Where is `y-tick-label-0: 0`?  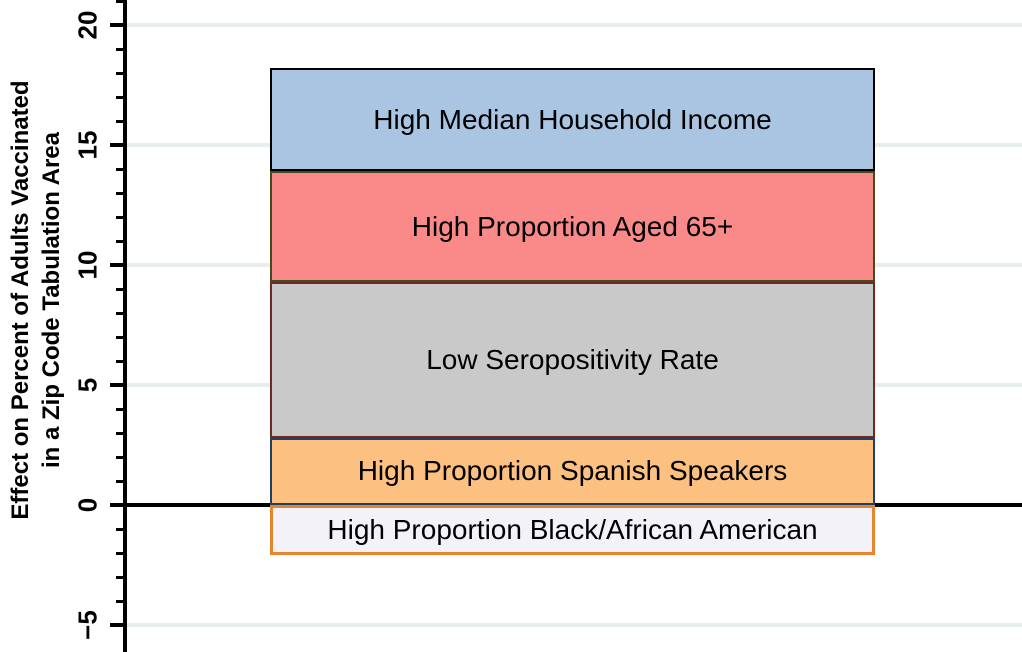
y-tick-label-0: 0 is located at coordinates (87, 505).